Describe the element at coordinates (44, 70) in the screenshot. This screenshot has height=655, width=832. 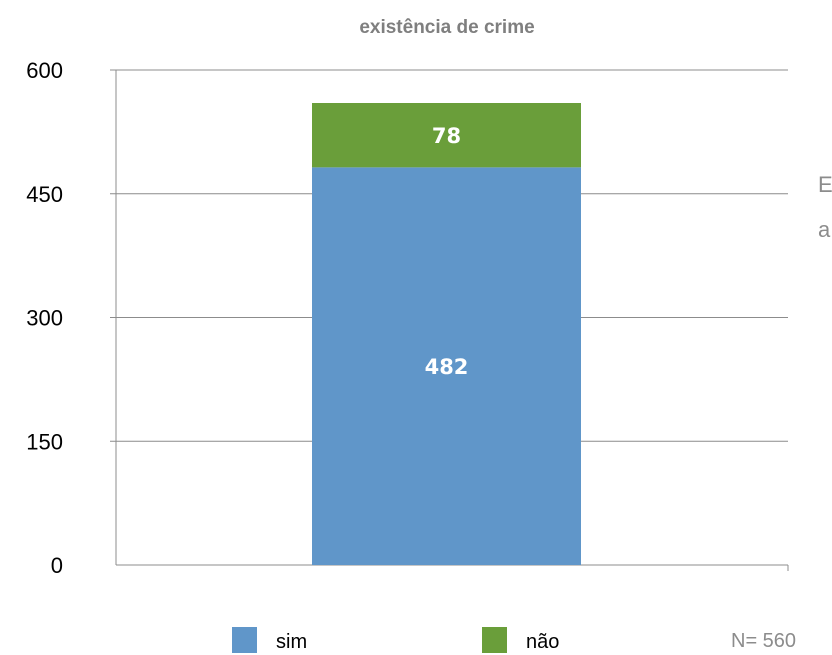
I see `y-tick-label: 600` at that location.